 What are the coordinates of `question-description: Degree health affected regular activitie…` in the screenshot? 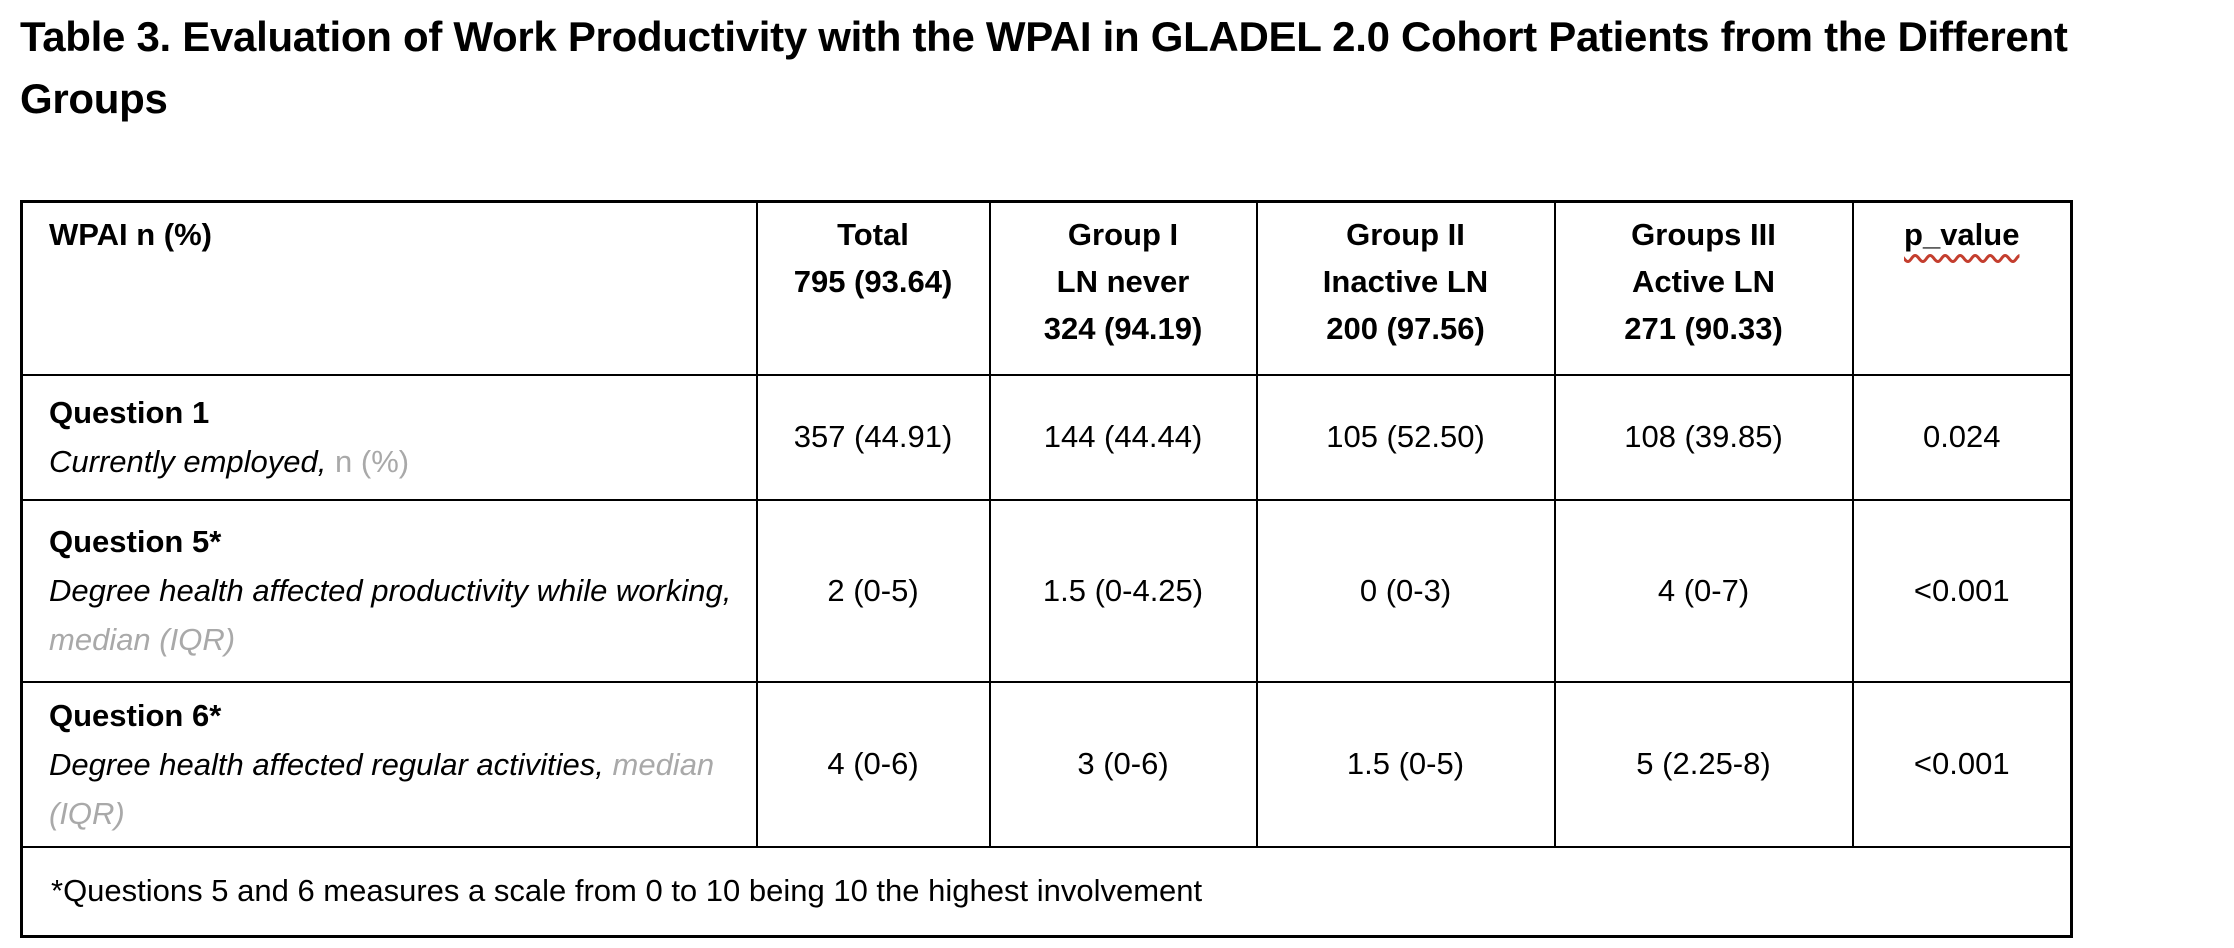 It's located at (382, 788).